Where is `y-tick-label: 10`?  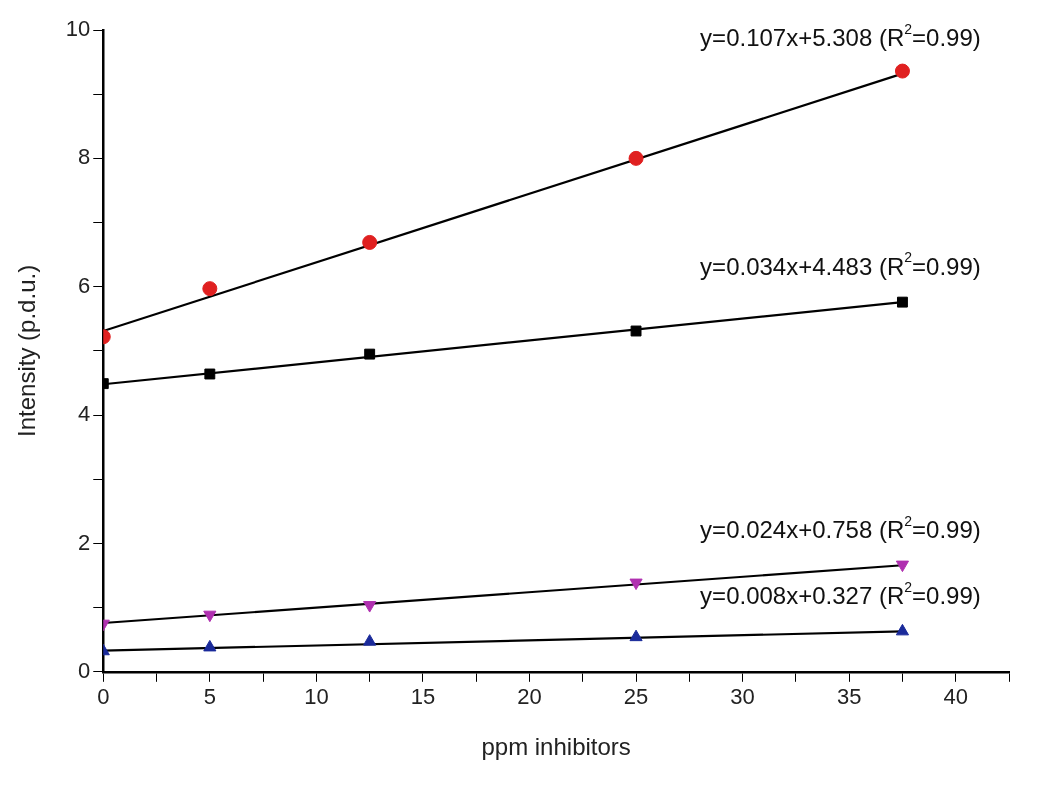
y-tick-label: 10 is located at coordinates (78, 29).